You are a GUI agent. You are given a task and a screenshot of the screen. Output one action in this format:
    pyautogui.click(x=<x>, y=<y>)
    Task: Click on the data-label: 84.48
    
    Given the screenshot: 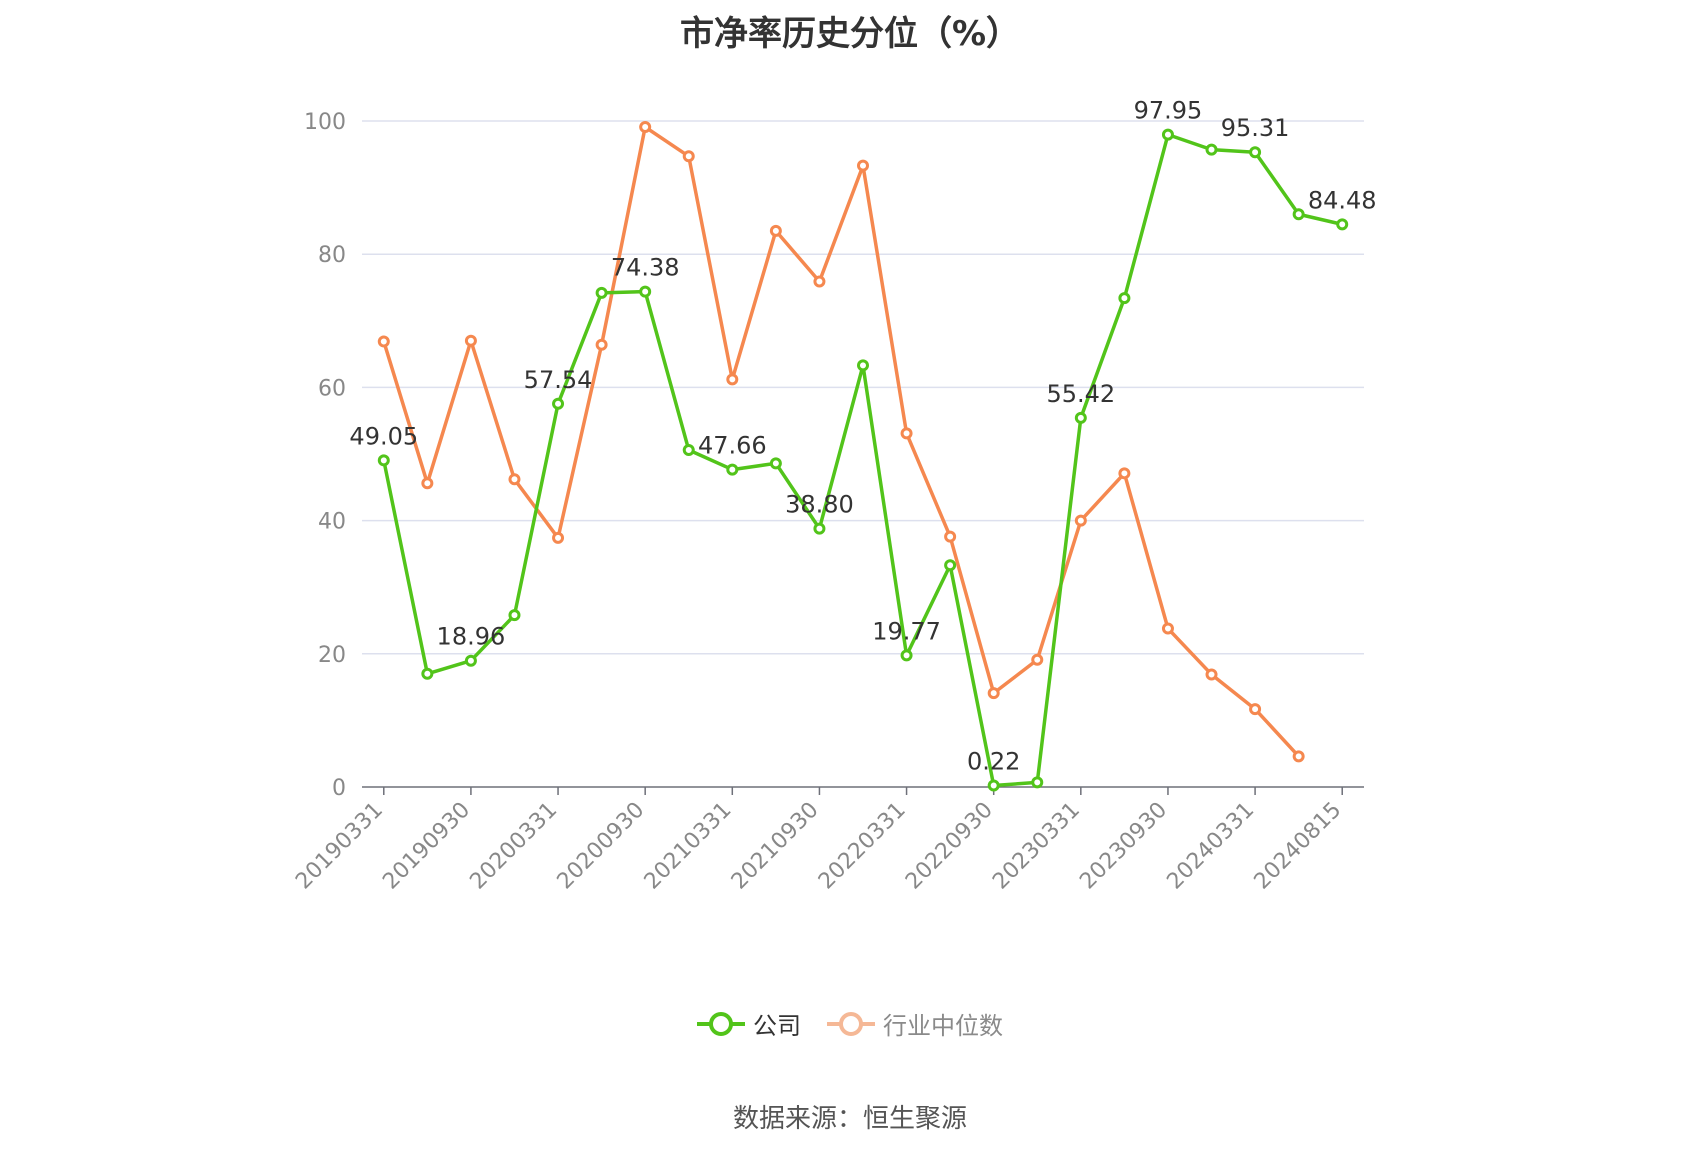 What is the action you would take?
    pyautogui.click(x=1342, y=200)
    